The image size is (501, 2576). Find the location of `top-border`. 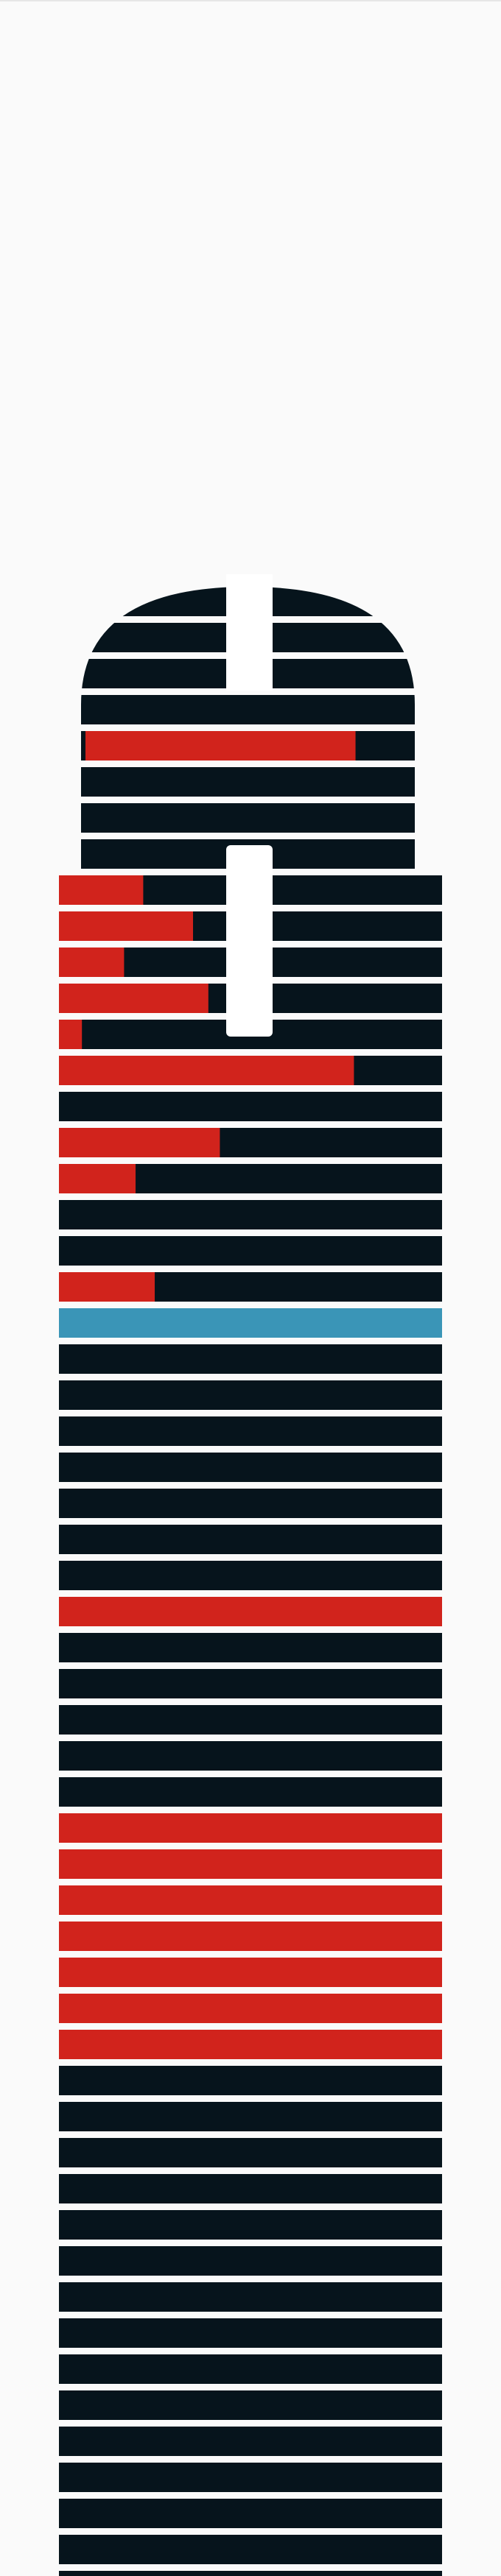

top-border is located at coordinates (251, 0).